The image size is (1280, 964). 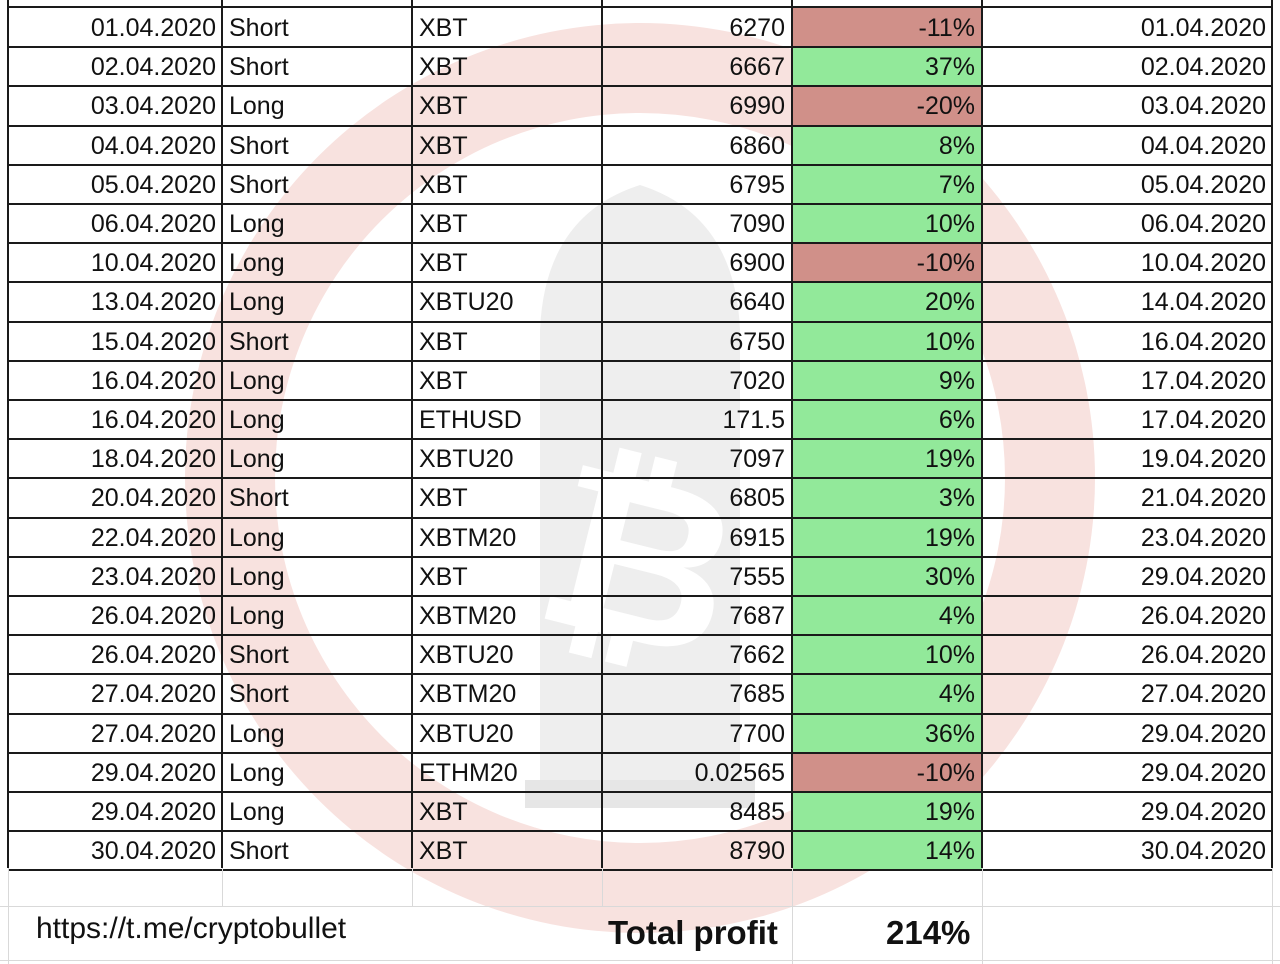 What do you see at coordinates (153, 694) in the screenshot?
I see `entry-date-cell: 27.04.2020` at bounding box center [153, 694].